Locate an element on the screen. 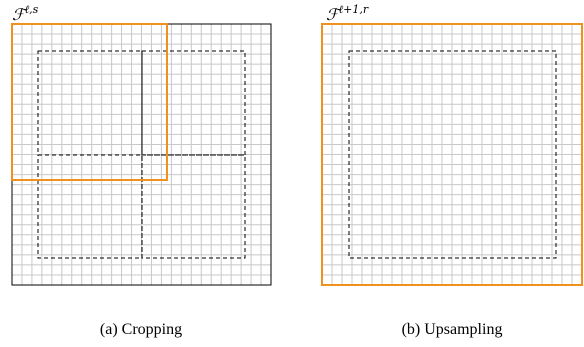 The height and width of the screenshot is (347, 584). dashed-region-top-right is located at coordinates (193, 103).